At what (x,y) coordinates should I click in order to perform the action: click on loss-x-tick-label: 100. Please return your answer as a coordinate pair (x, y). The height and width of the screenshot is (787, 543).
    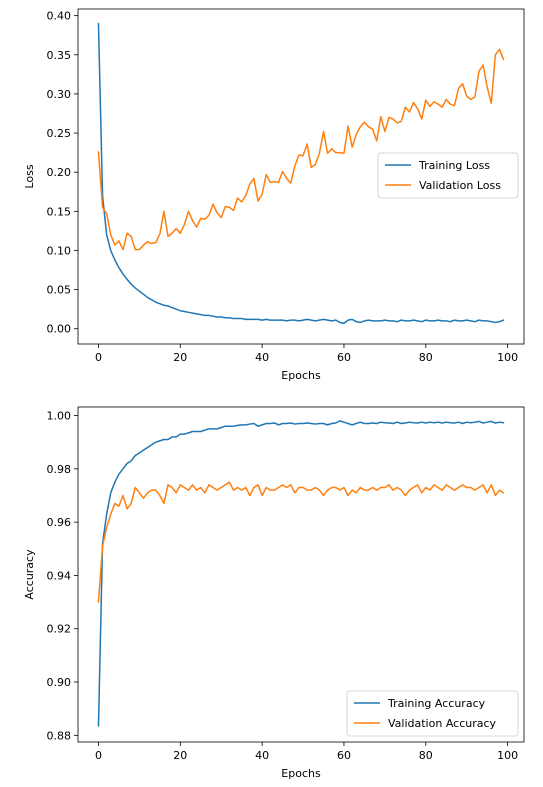
    Looking at the image, I should click on (507, 357).